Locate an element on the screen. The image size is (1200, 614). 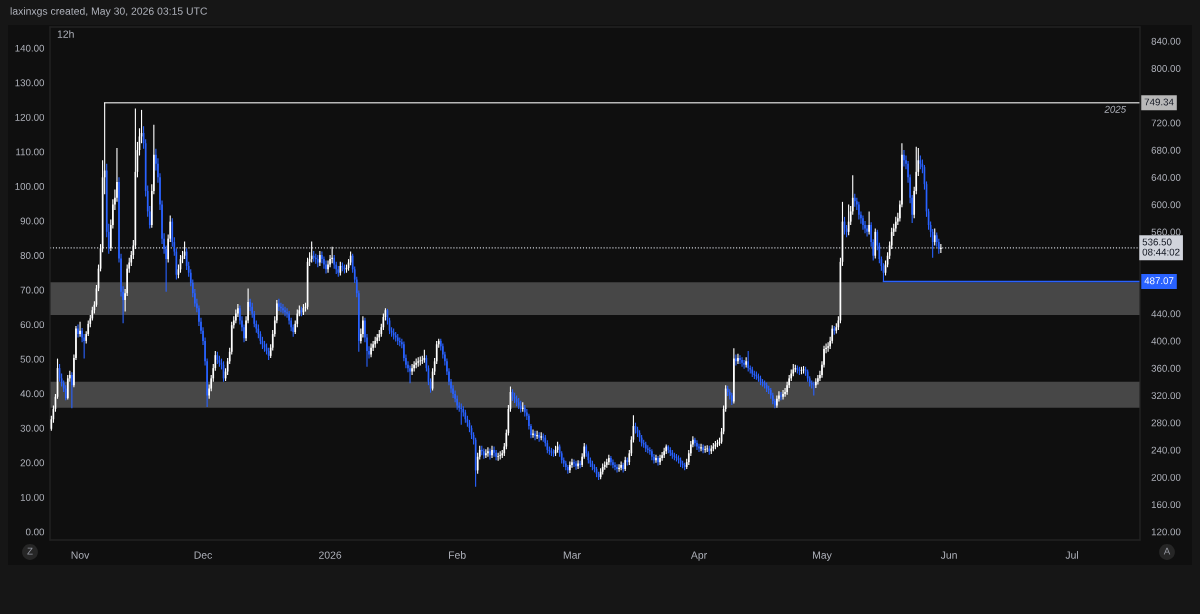
y-tick-label: 100.00 is located at coordinates (30, 186).